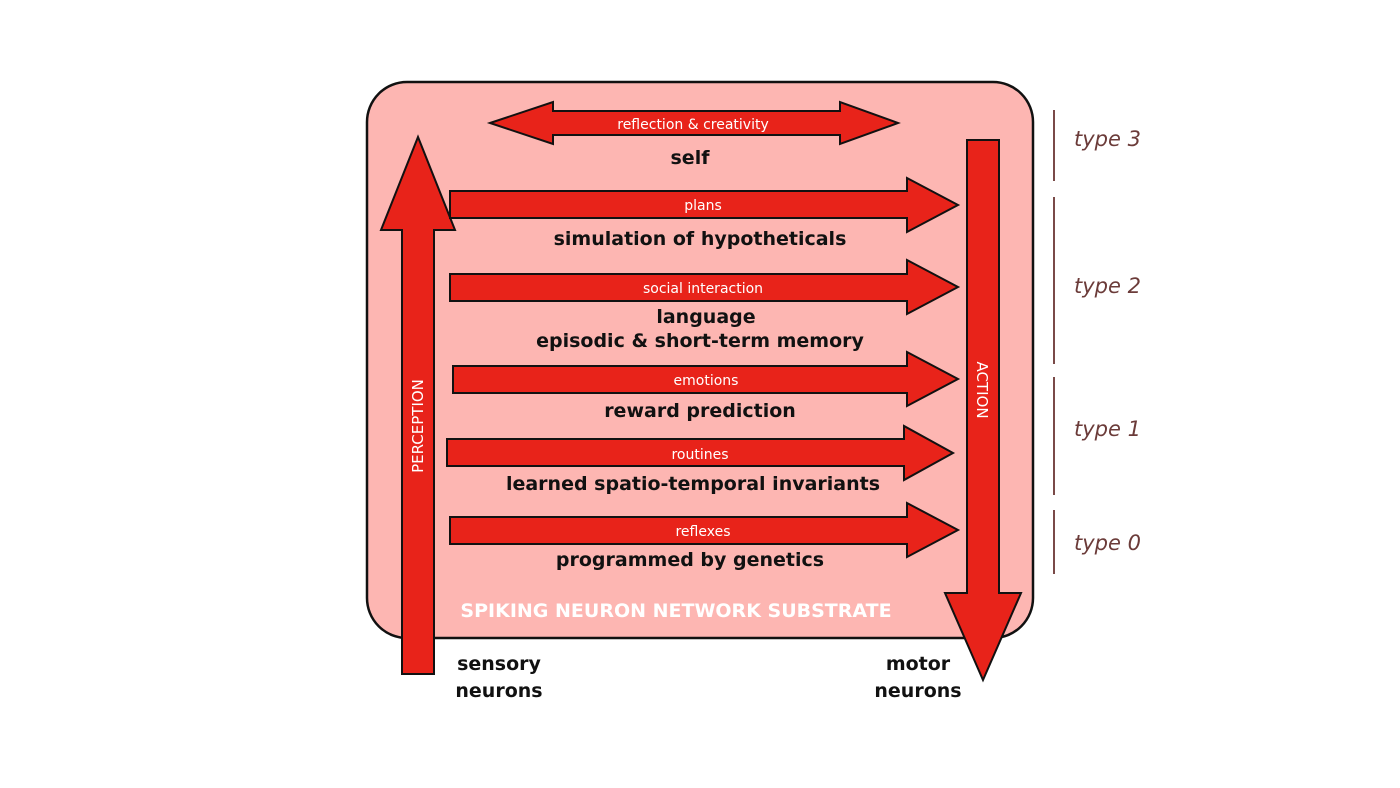  I want to click on plans-arrow-label: plans, so click(703, 206).